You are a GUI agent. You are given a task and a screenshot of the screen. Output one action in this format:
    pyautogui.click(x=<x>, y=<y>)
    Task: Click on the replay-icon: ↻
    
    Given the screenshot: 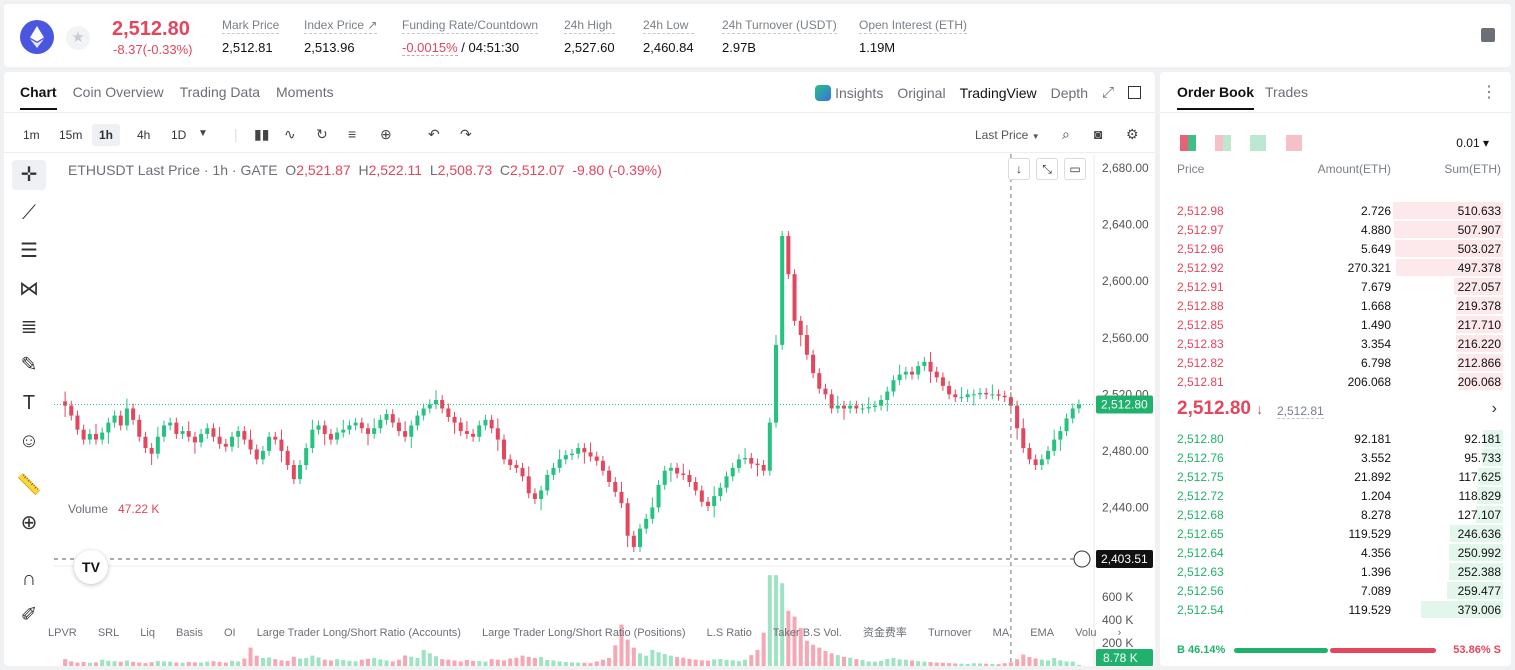 What is the action you would take?
    pyautogui.click(x=322, y=134)
    